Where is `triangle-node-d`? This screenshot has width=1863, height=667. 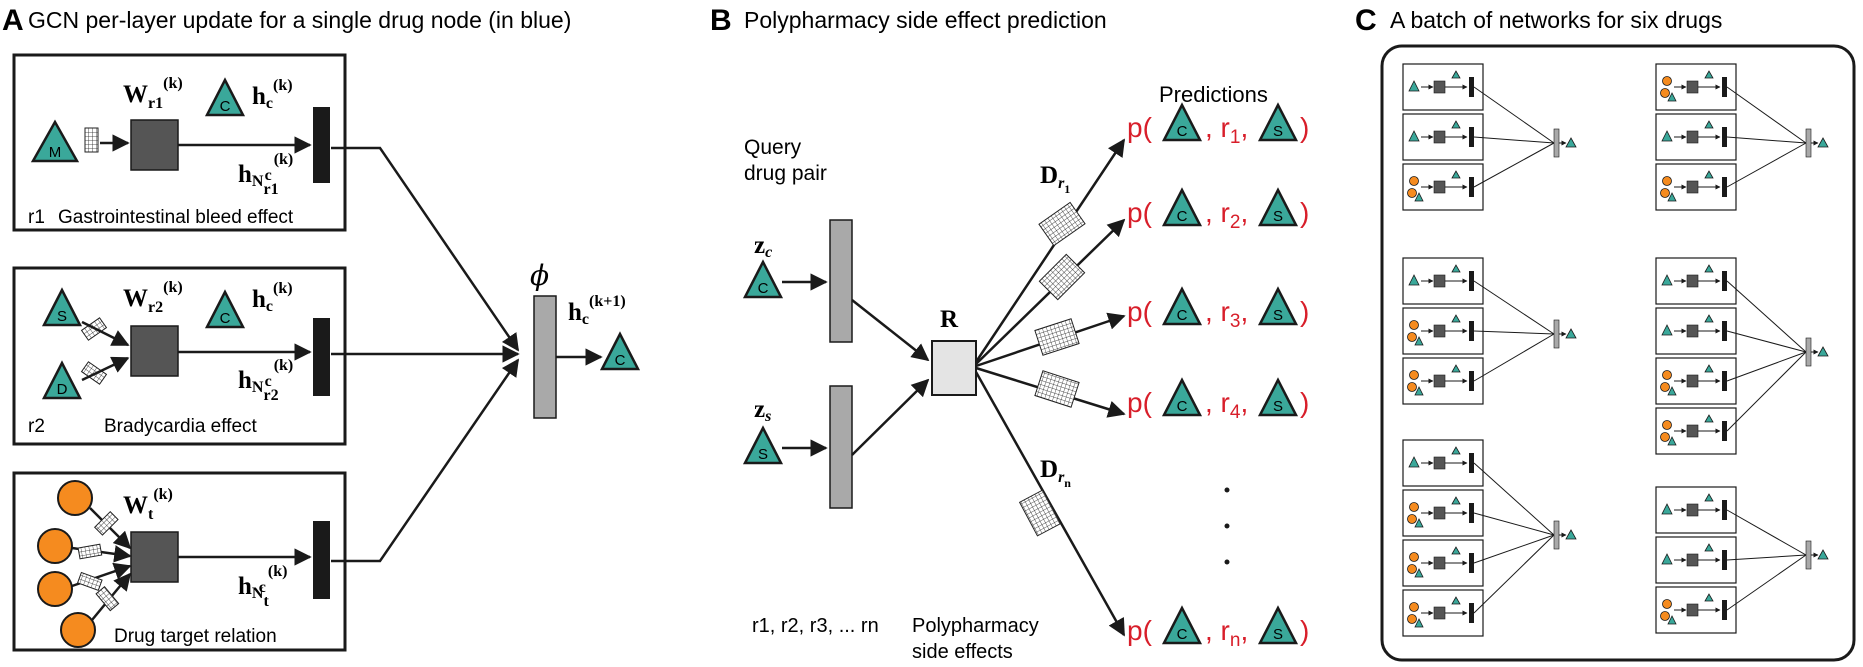 triangle-node-d is located at coordinates (62, 380).